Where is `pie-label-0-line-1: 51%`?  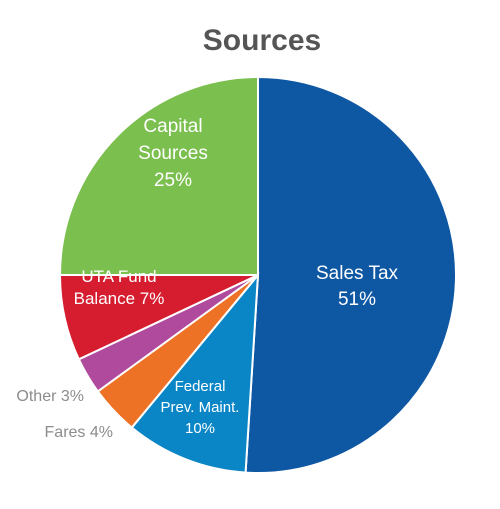
pie-label-0-line-1: 51% is located at coordinates (357, 299).